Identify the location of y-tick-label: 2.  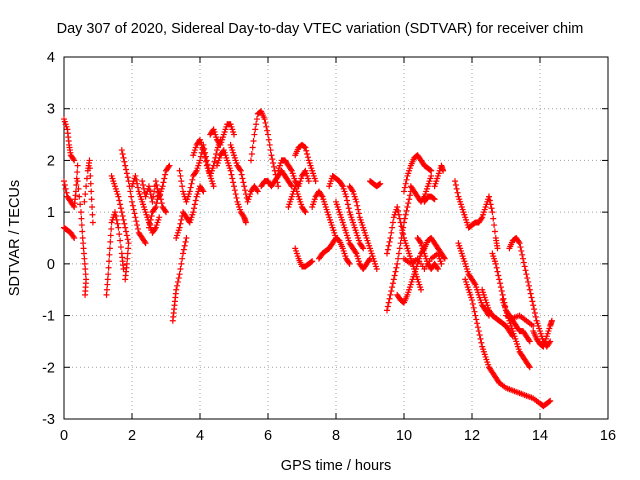
(51, 161).